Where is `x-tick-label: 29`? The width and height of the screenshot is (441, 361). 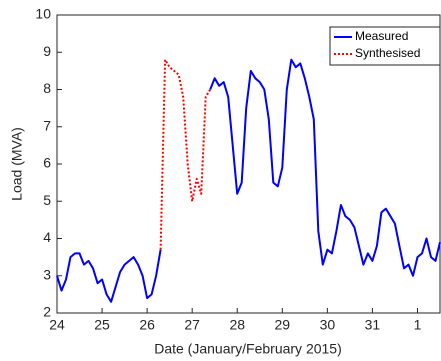
x-tick-label: 29 is located at coordinates (283, 325).